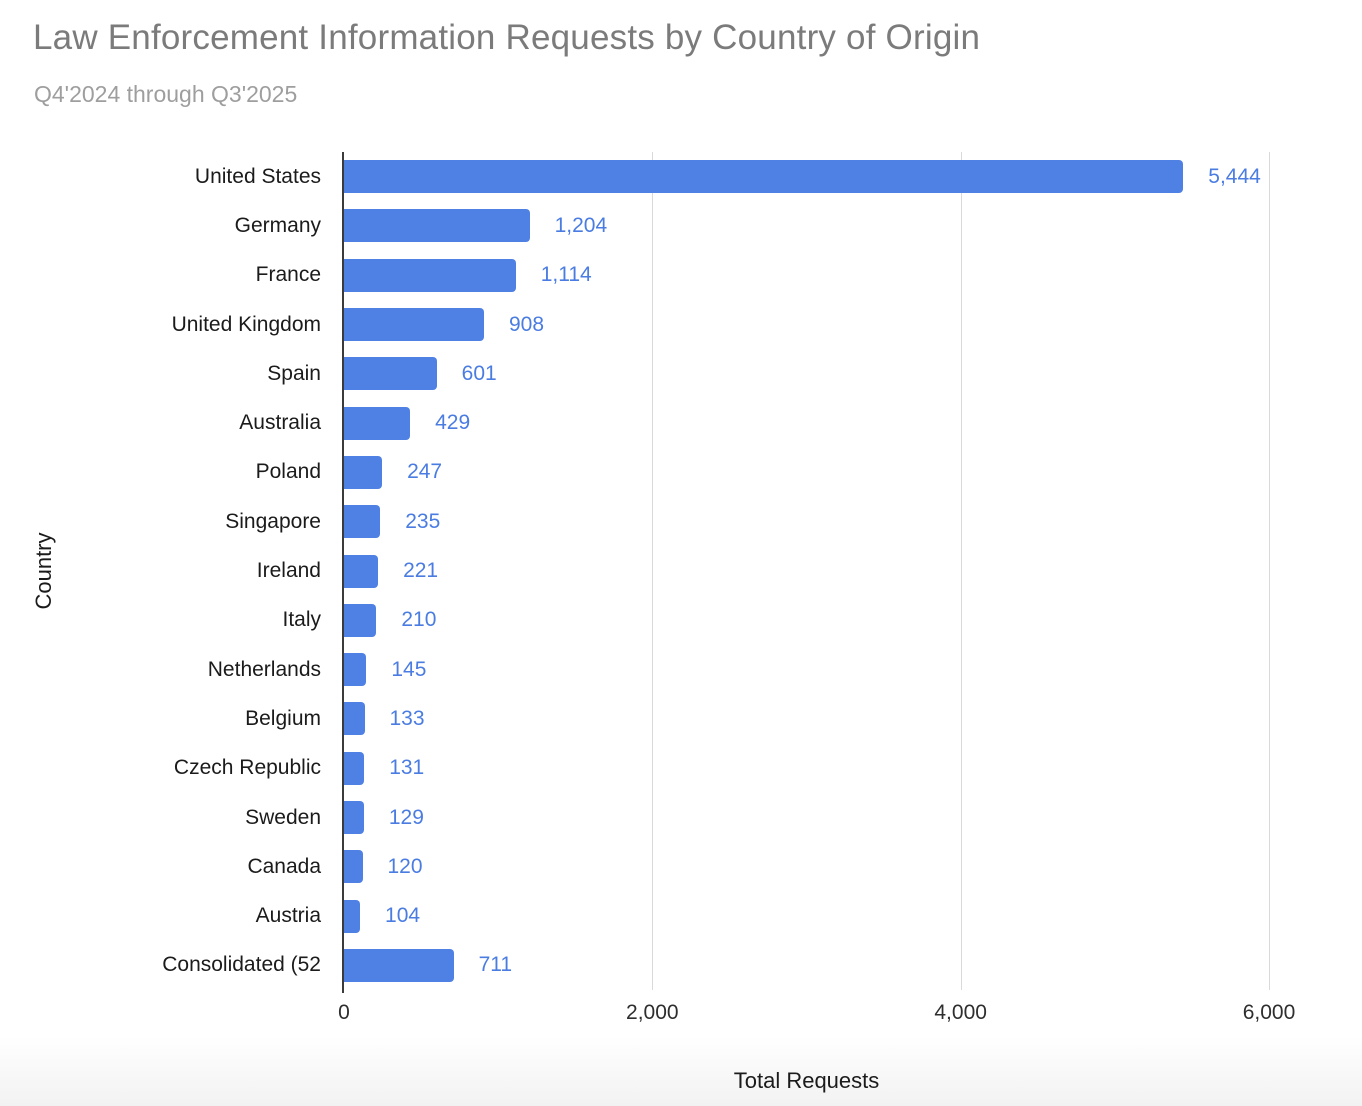 Image resolution: width=1362 pixels, height=1106 pixels. Describe the element at coordinates (1234, 176) in the screenshot. I see `bar-value-label: 5,444` at that location.